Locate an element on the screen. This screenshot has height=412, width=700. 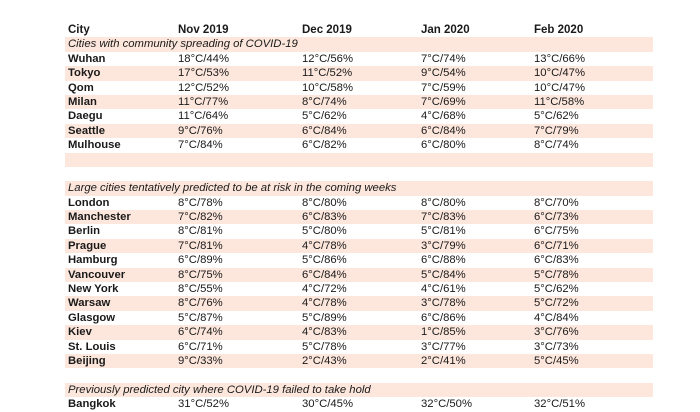
value-cell: 3°C/78% is located at coordinates (443, 303).